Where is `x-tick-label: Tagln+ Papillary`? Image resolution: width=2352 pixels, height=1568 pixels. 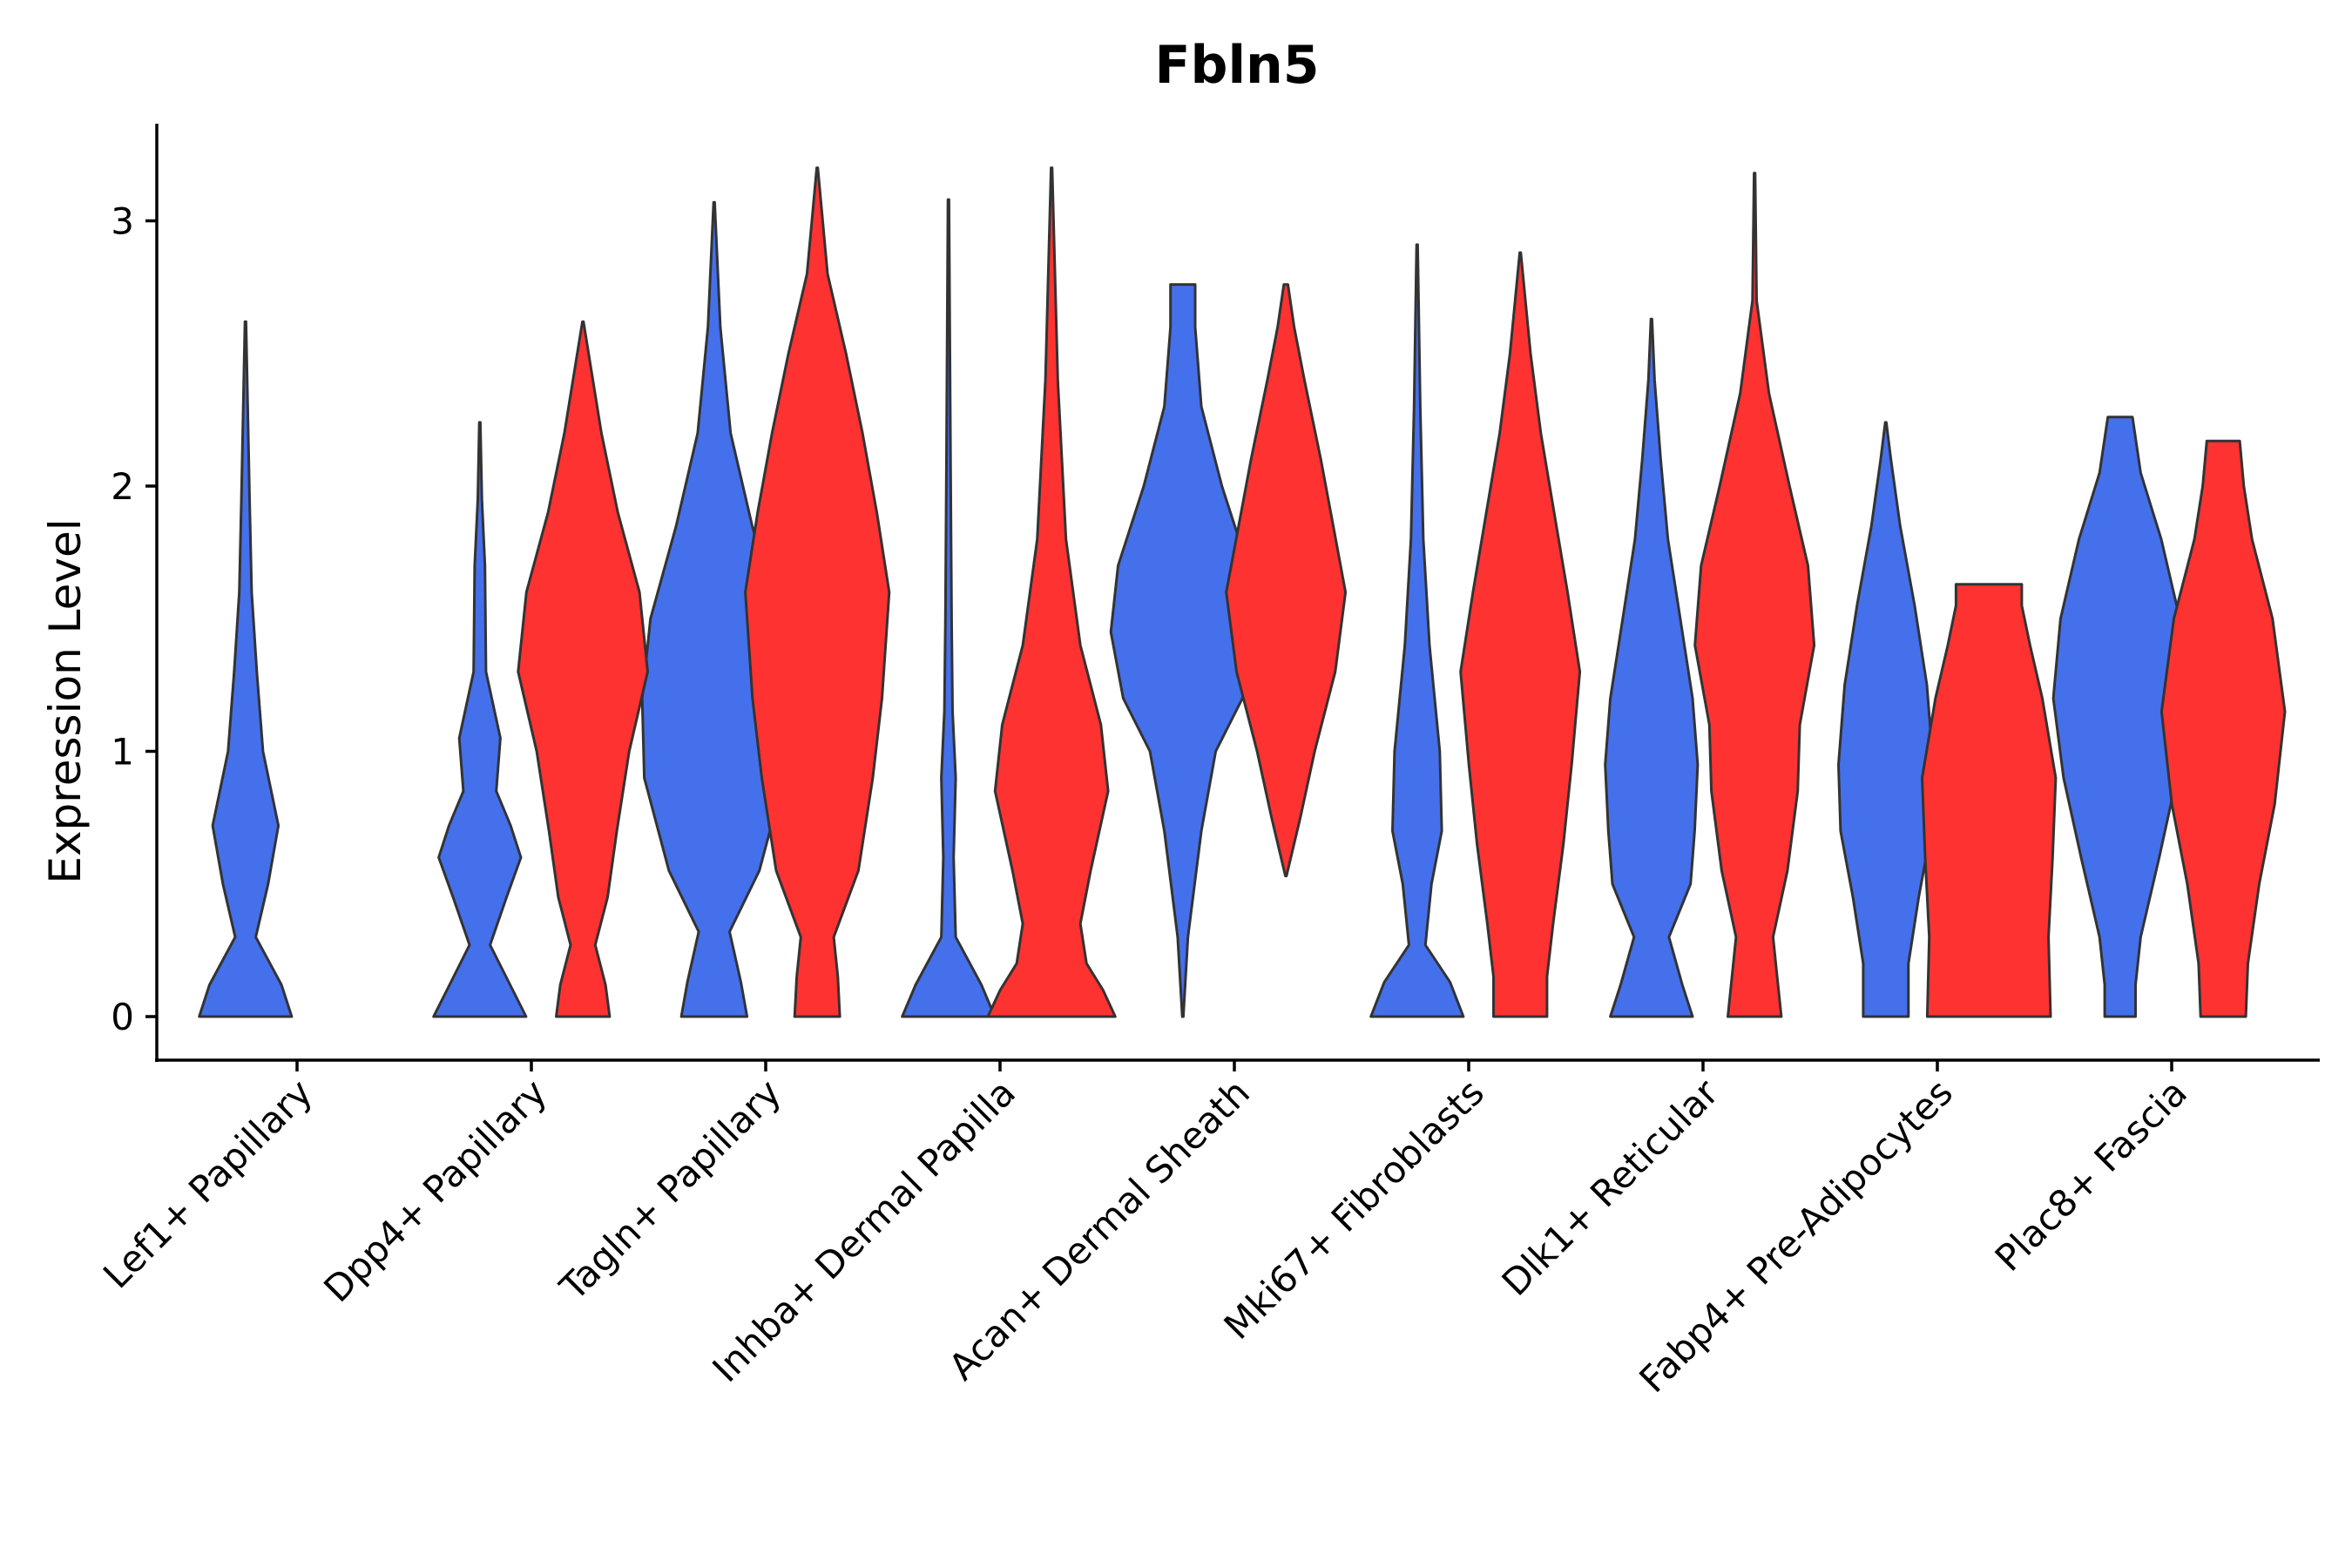
x-tick-label: Tagln+ Papillary is located at coordinates (670, 1189).